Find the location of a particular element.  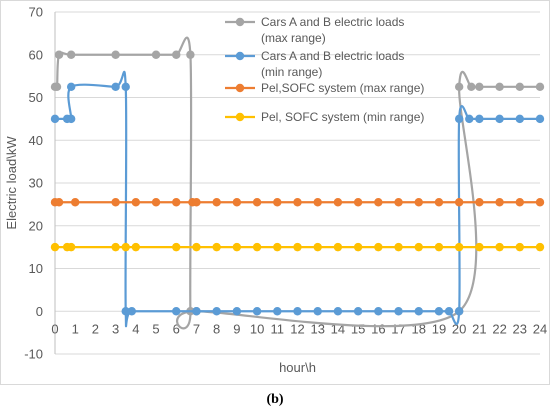

x-tick-label: 0 is located at coordinates (54, 328).